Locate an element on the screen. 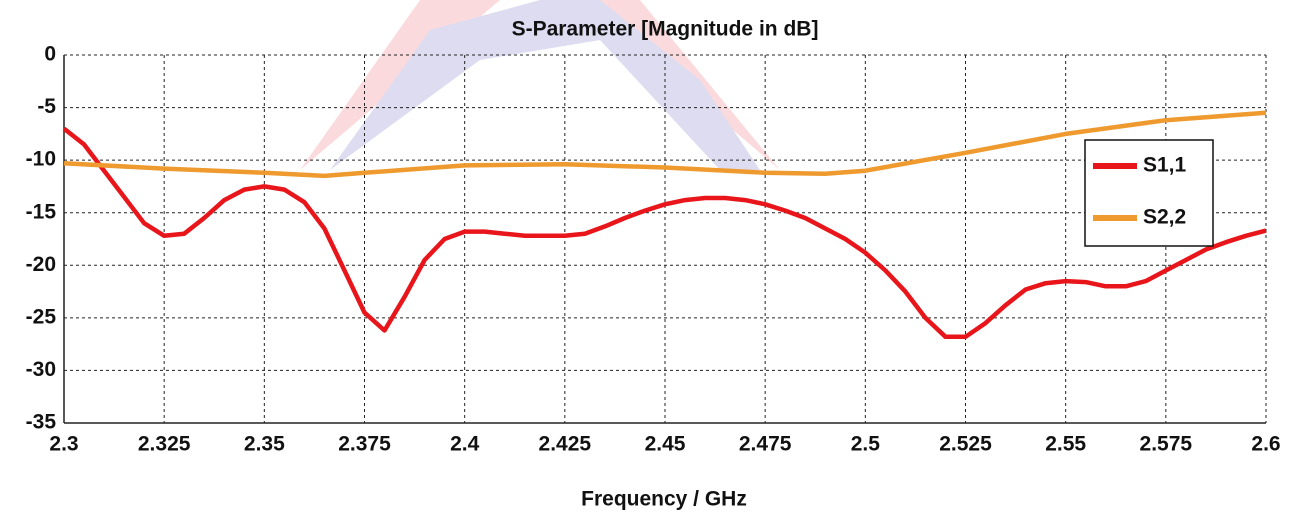 The height and width of the screenshot is (520, 1299). watermark is located at coordinates (540, 85).